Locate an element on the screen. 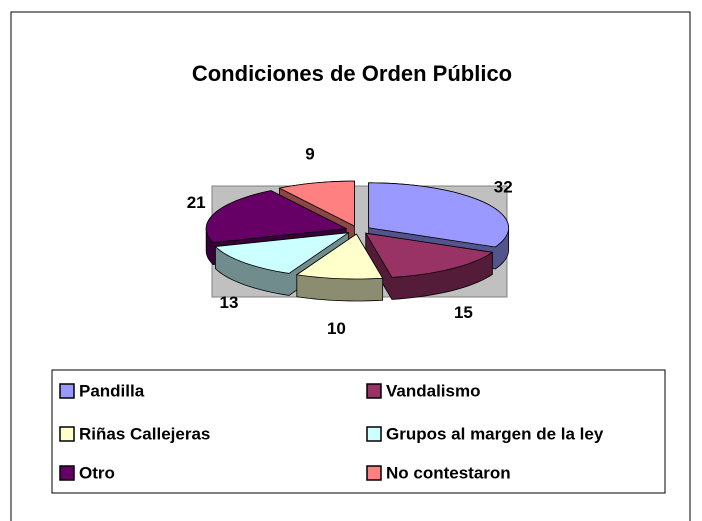  data-label: 9 is located at coordinates (309, 154).